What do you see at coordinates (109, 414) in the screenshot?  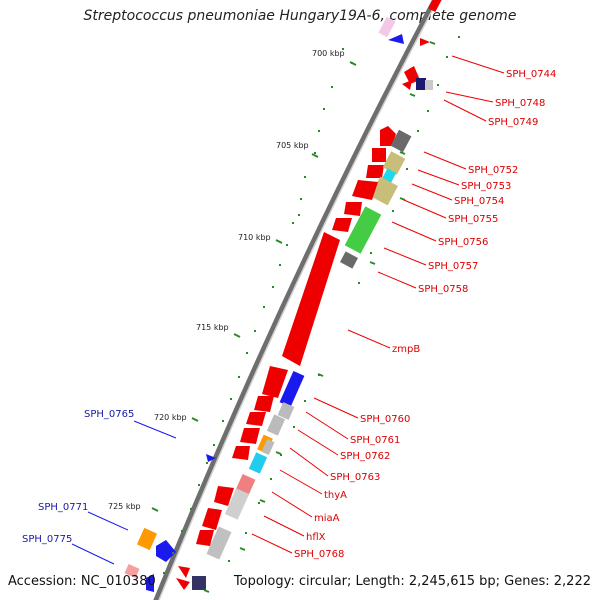 I see `gene-label-reverse: SPH_0765` at bounding box center [109, 414].